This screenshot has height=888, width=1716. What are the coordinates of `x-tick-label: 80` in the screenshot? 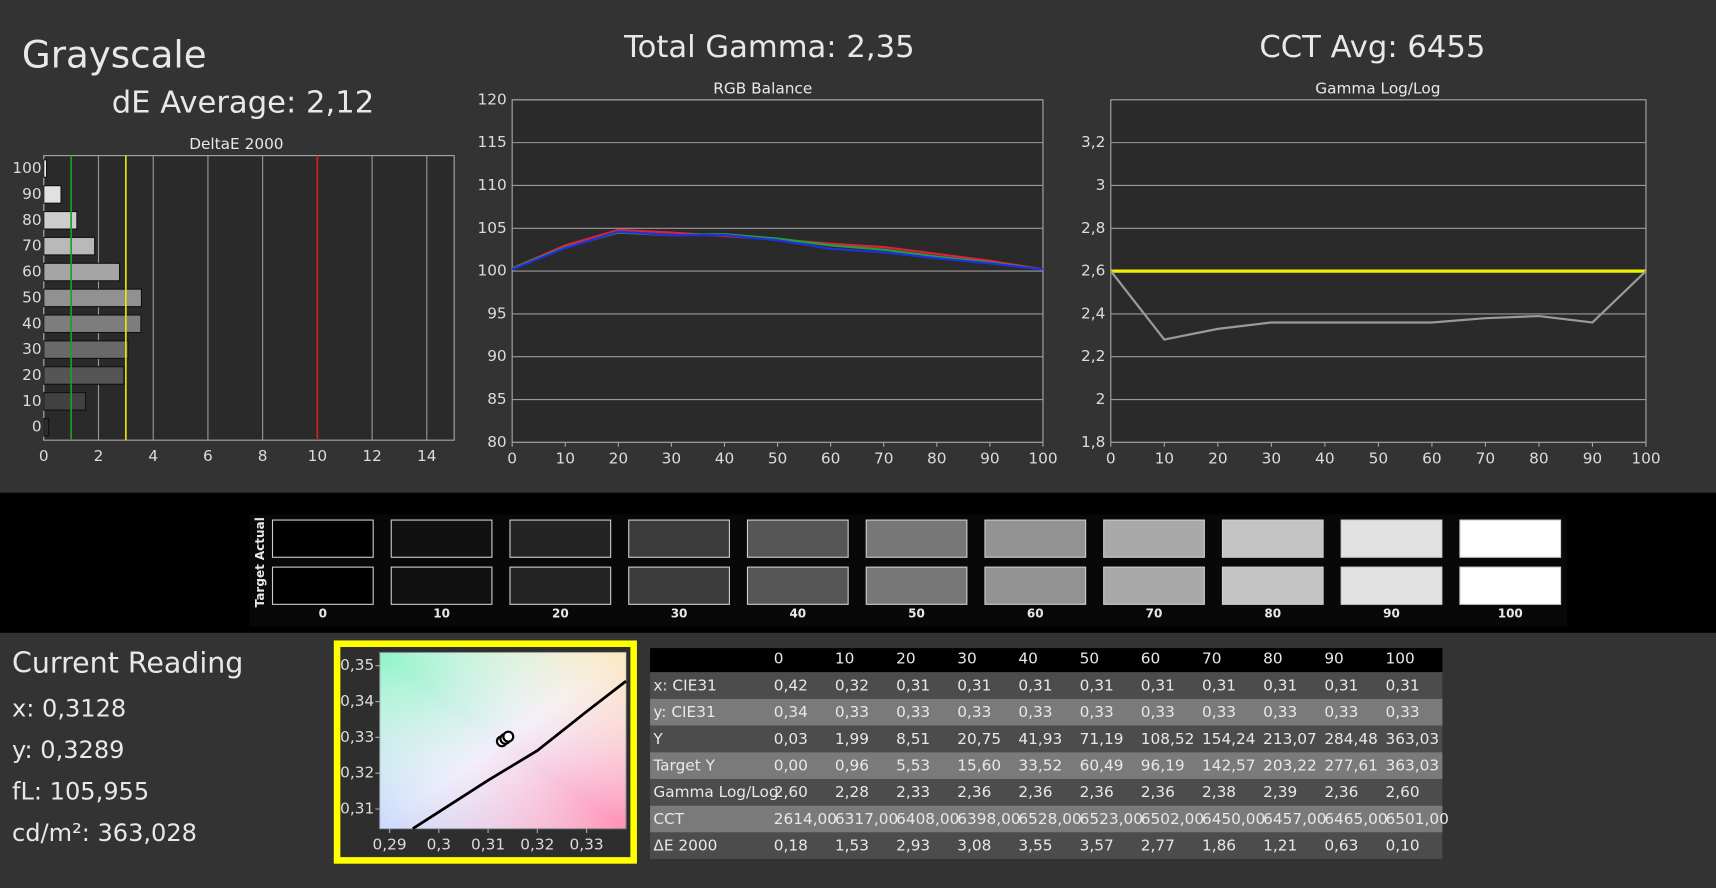 It's located at (1539, 458).